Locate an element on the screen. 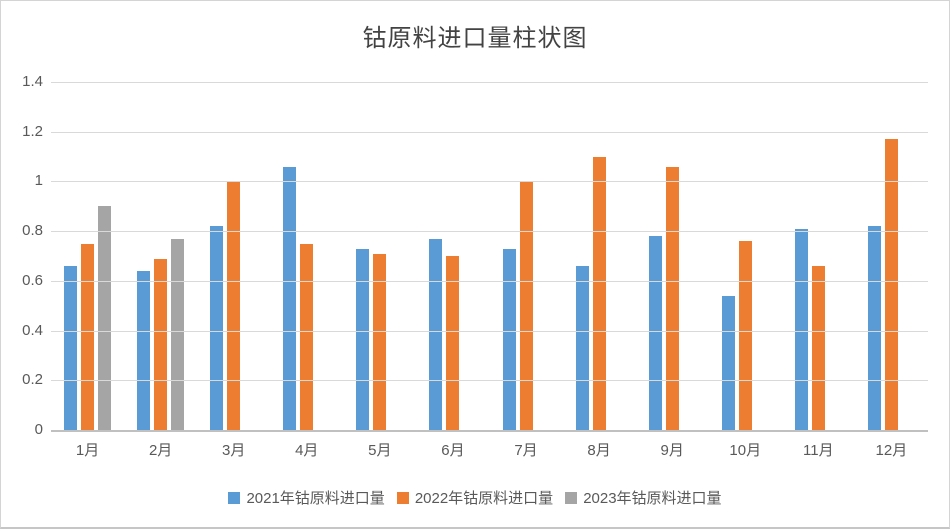  legend-item-2023年钴原料进口量: 2023年钴原料进口量 is located at coordinates (643, 497).